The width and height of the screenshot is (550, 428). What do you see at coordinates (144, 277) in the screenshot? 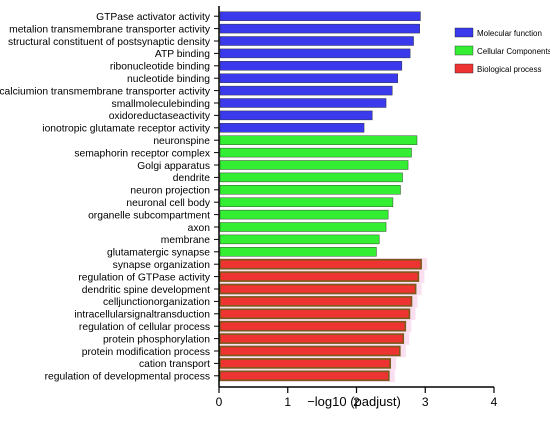
I see `category-label: regulation of GTPase activity` at bounding box center [144, 277].